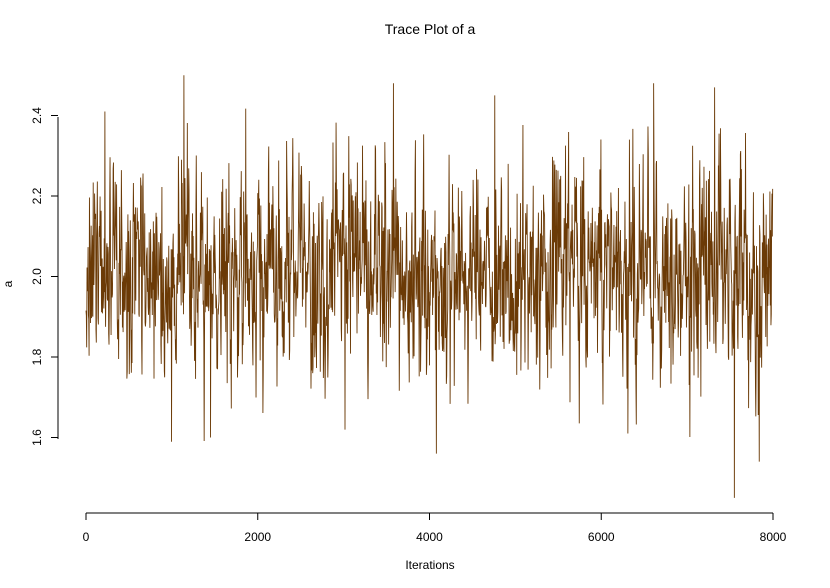 This screenshot has width=830, height=588. What do you see at coordinates (37, 276) in the screenshot?
I see `y-tick-label: 2.0` at bounding box center [37, 276].